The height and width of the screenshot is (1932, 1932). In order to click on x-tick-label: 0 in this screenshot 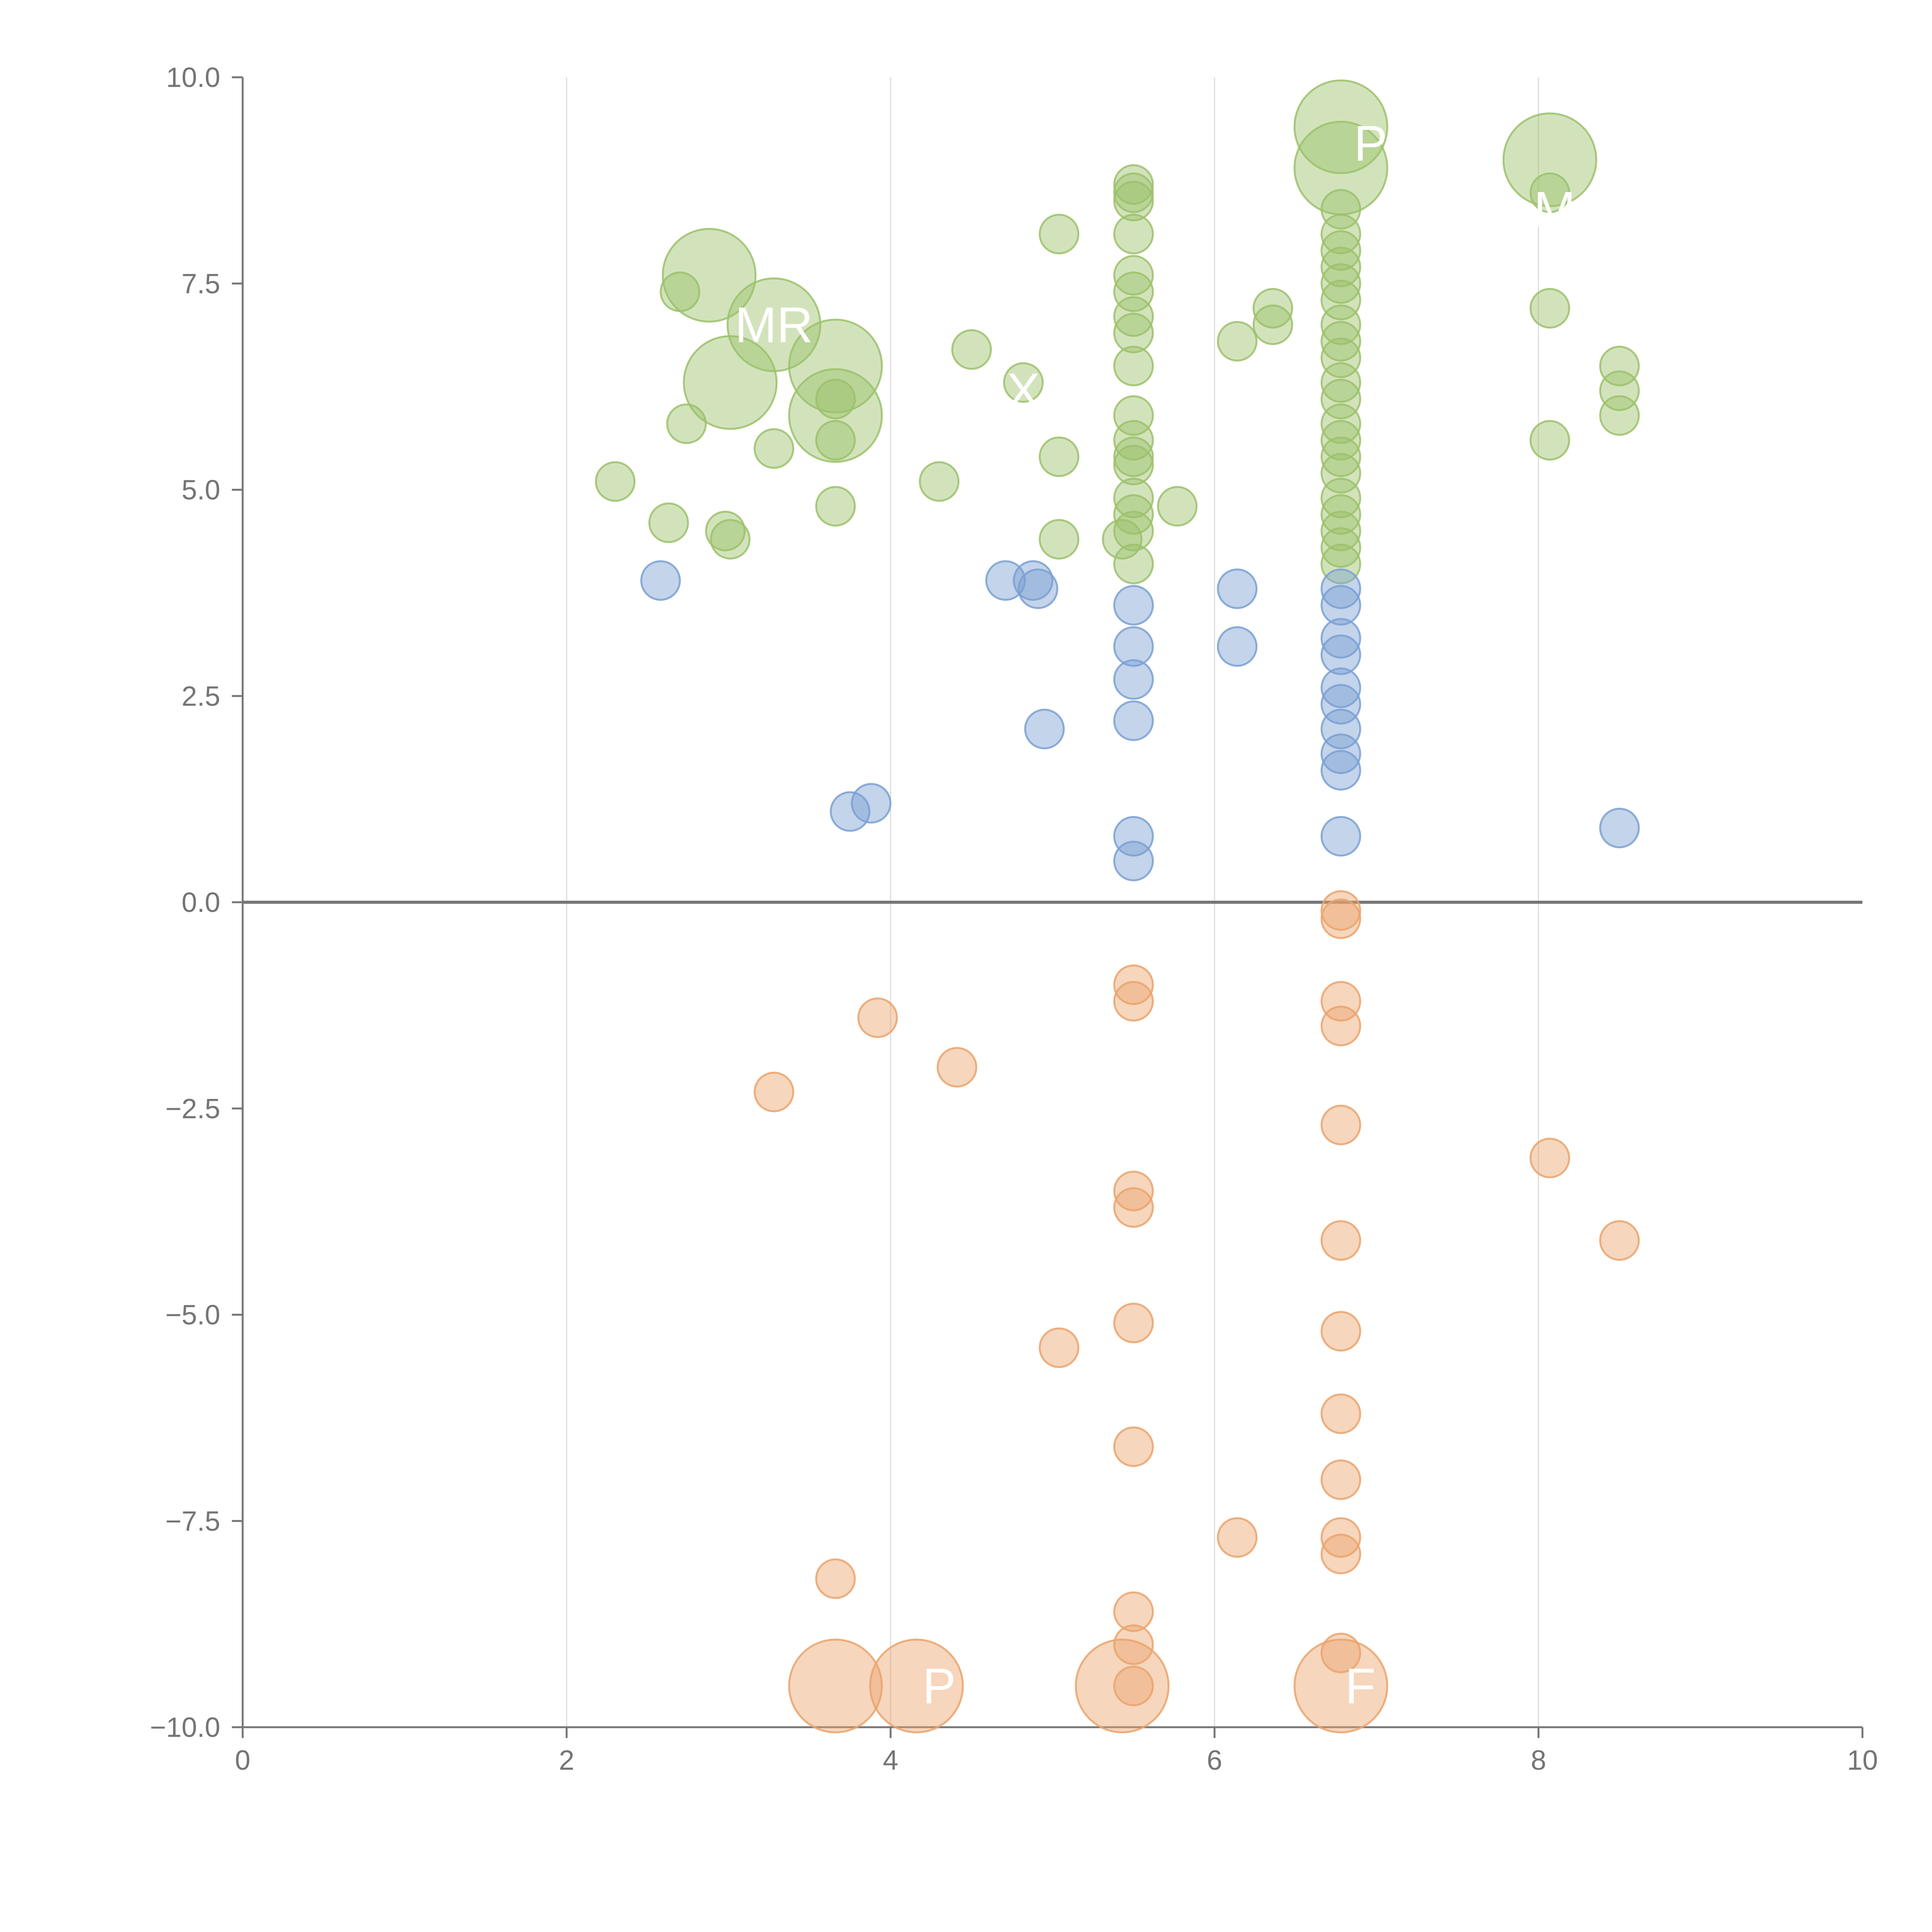, I will do `click(243, 1760)`.